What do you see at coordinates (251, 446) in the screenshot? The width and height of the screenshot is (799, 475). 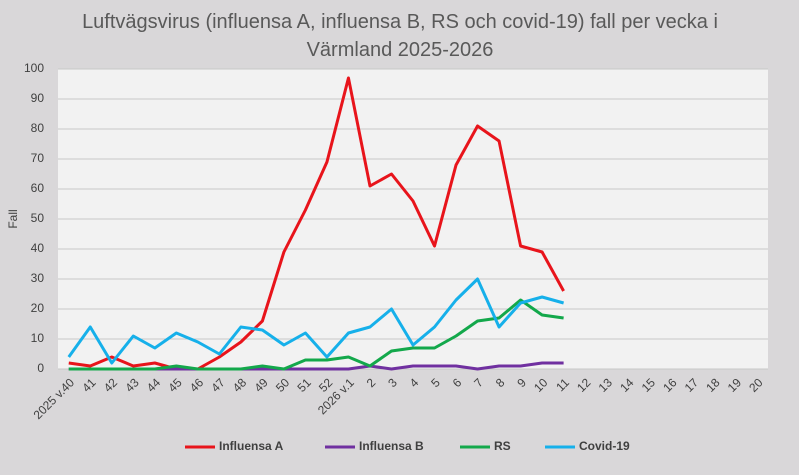 I see `legend-label: Influensa A` at bounding box center [251, 446].